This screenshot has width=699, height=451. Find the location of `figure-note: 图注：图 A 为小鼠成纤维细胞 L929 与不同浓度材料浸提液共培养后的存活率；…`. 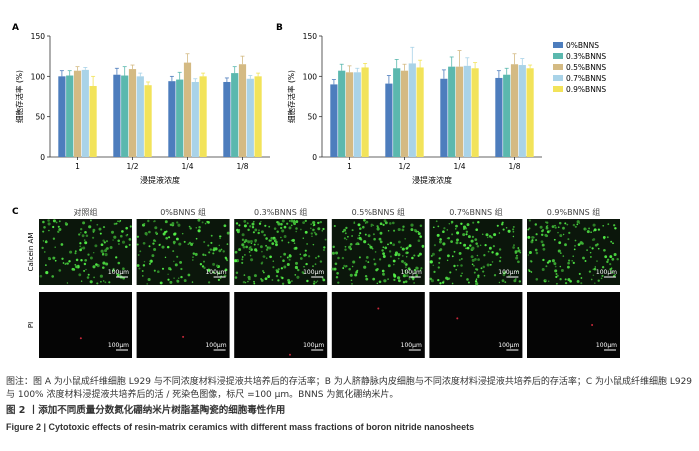

figure-note: 图注：图 A 为小鼠成纤维细胞 L929 与不同浓度材料浸提液共培养后的存活率；… is located at coordinates (349, 388).